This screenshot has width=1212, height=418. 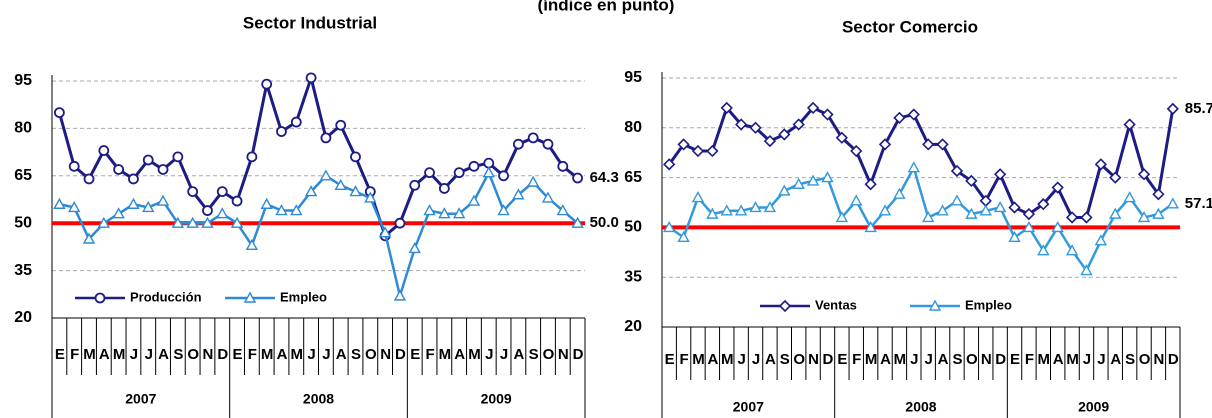 What do you see at coordinates (910, 26) in the screenshot?
I see `panel-title: Sector Comercio` at bounding box center [910, 26].